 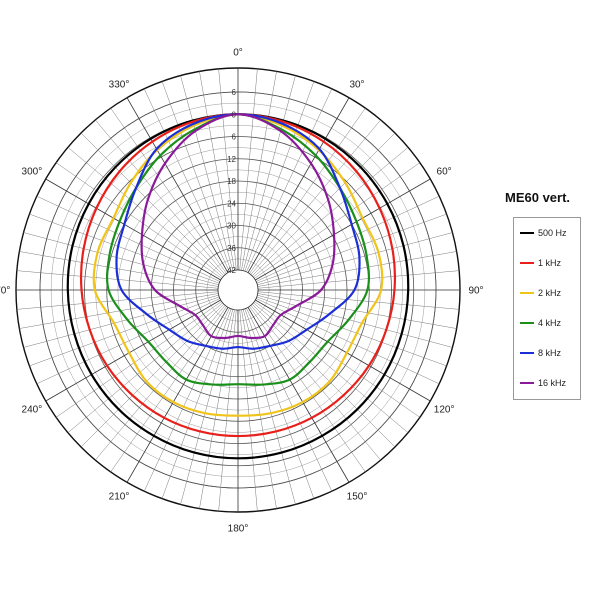 What do you see at coordinates (357, 497) in the screenshot?
I see `angle-label: 150°` at bounding box center [357, 497].